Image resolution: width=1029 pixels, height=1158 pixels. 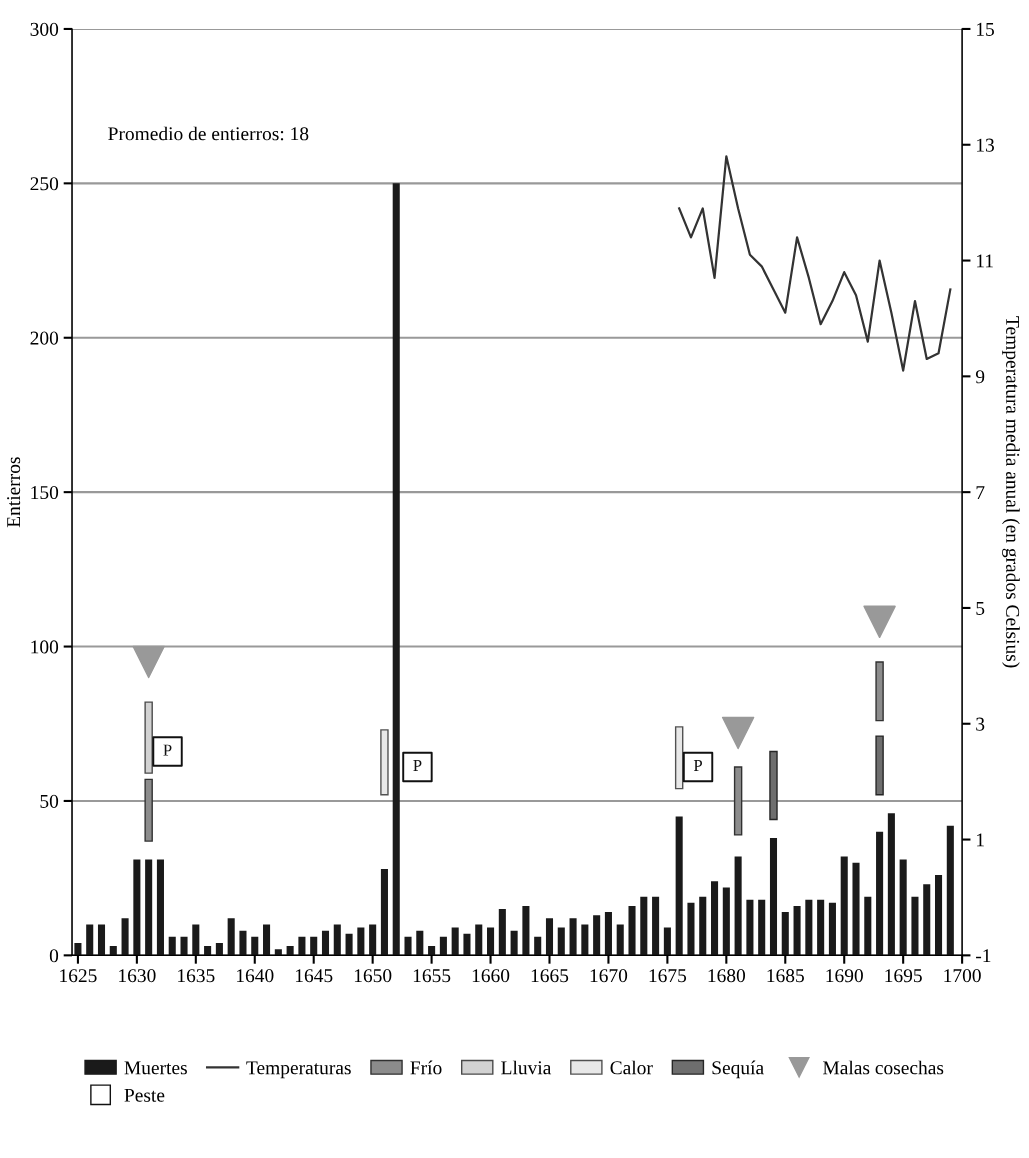 What do you see at coordinates (314, 976) in the screenshot?
I see `x-tick-label: 1645` at bounding box center [314, 976].